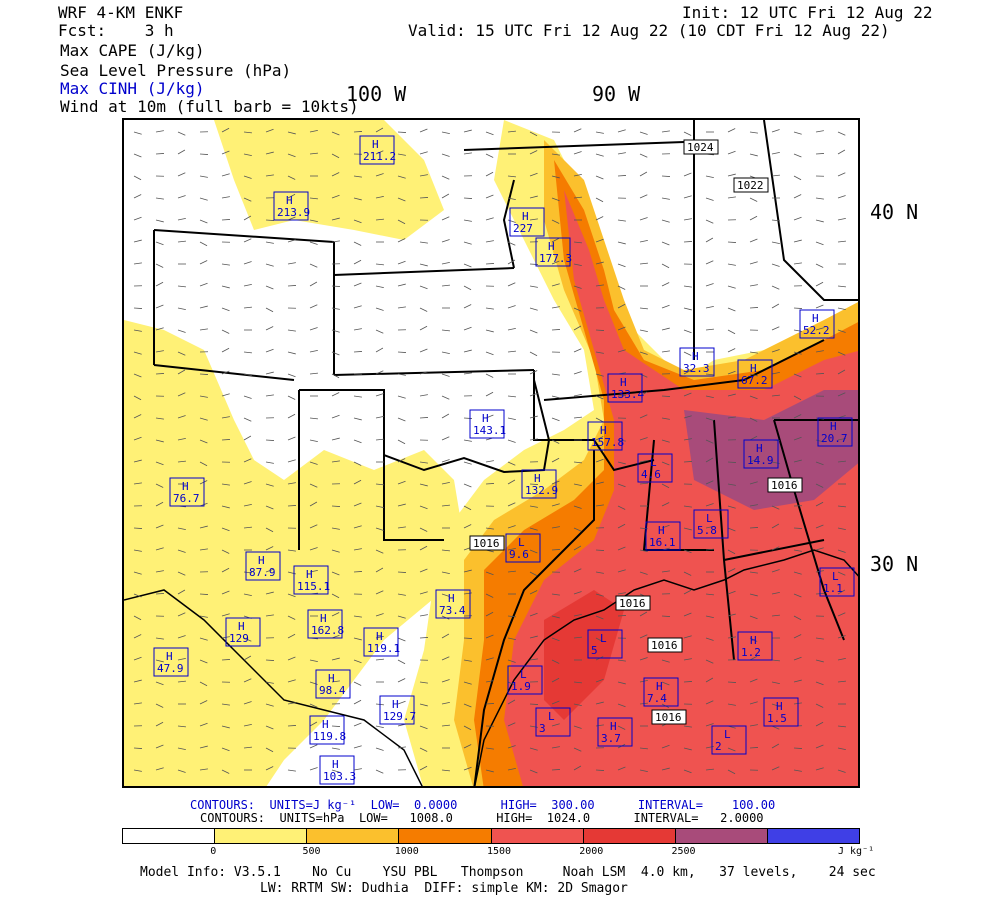  I want to click on colorbar-tick-label: 1000, so click(406, 851).